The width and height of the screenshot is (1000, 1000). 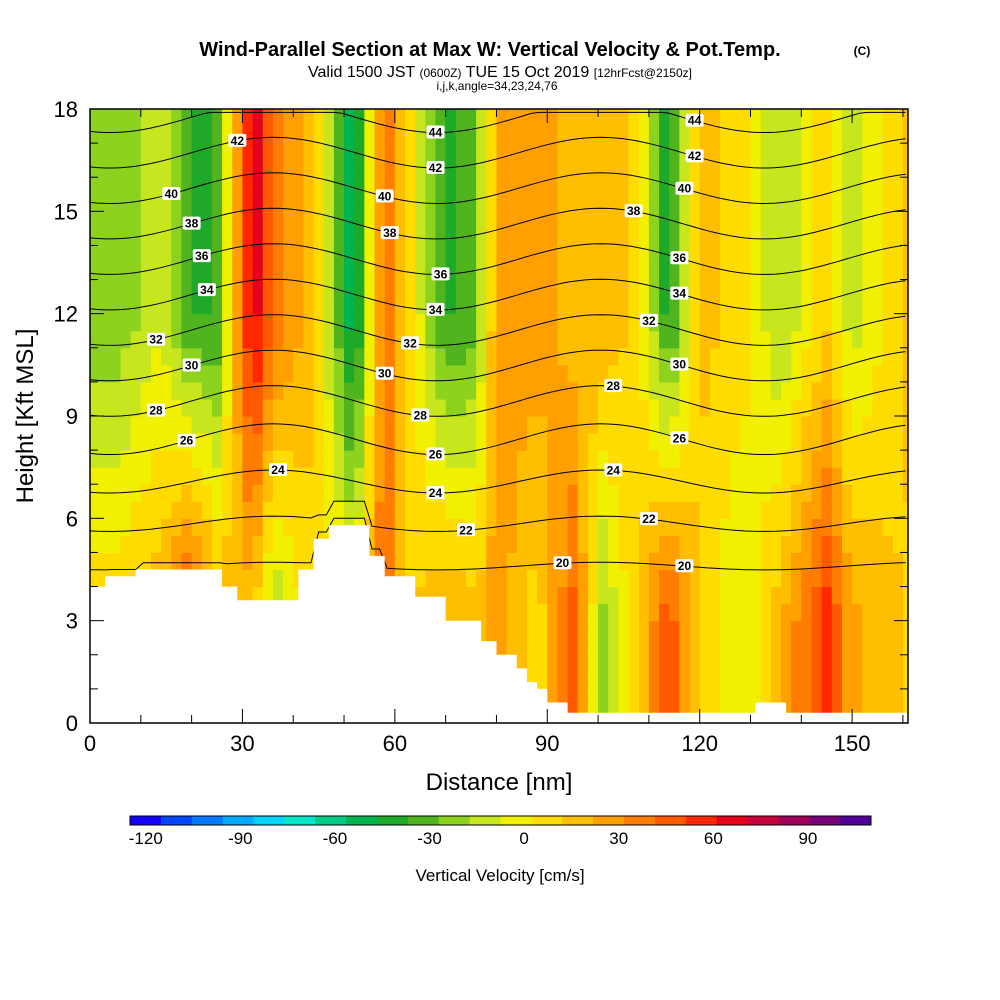 What do you see at coordinates (695, 156) in the screenshot?
I see `isentrope-label: 42` at bounding box center [695, 156].